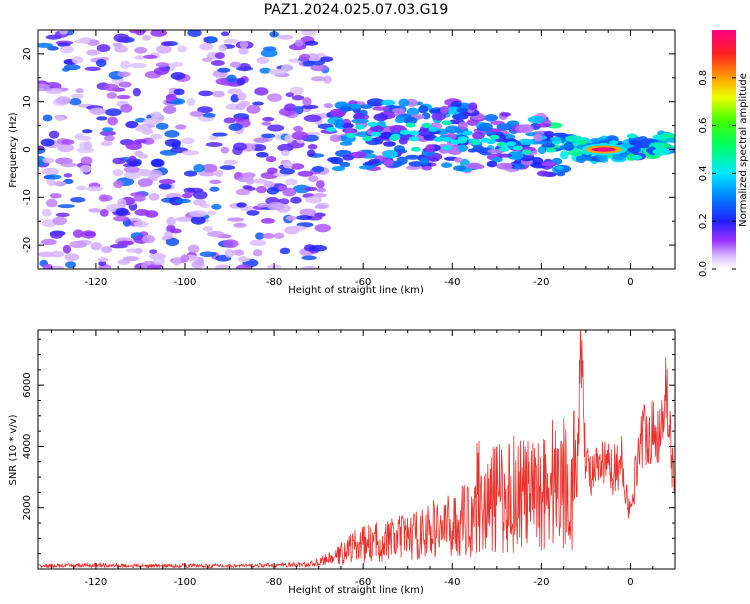 The height and width of the screenshot is (604, 750). I want to click on colorbar-tick-label: 0.0, so click(703, 269).